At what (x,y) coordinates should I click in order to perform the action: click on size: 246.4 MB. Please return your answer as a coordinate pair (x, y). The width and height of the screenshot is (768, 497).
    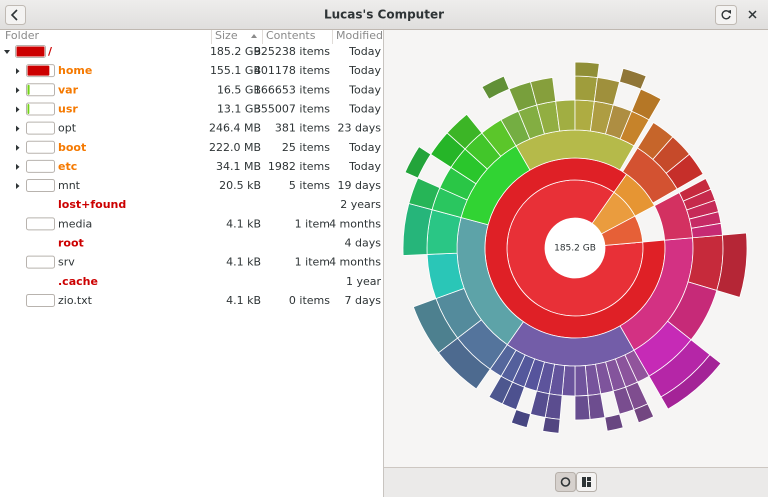
    Looking at the image, I should click on (235, 128).